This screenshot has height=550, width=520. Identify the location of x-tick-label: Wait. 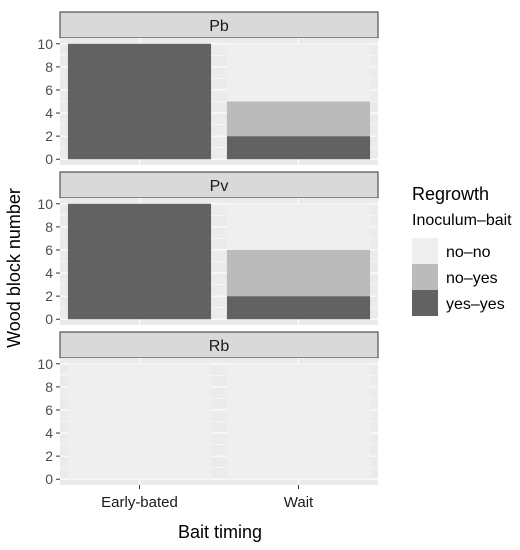
(299, 502).